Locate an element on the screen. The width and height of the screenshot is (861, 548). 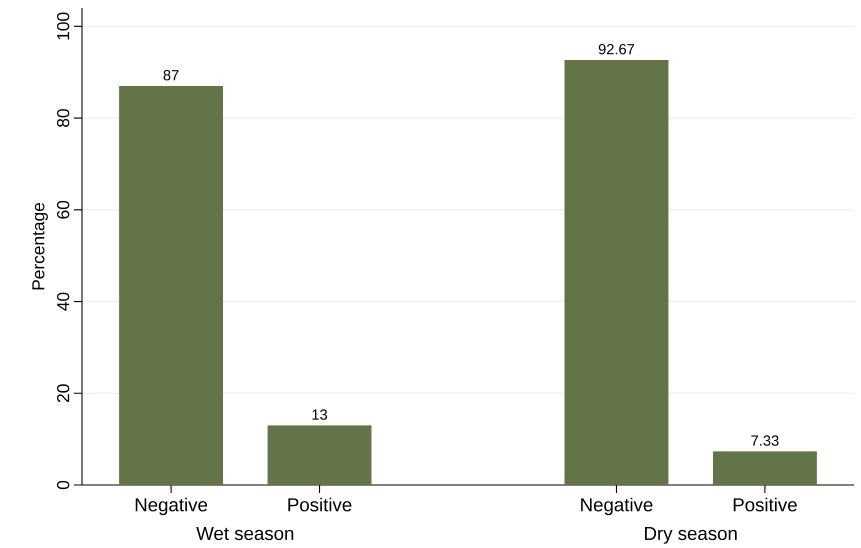
text: Wet season is located at coordinates (245, 533).